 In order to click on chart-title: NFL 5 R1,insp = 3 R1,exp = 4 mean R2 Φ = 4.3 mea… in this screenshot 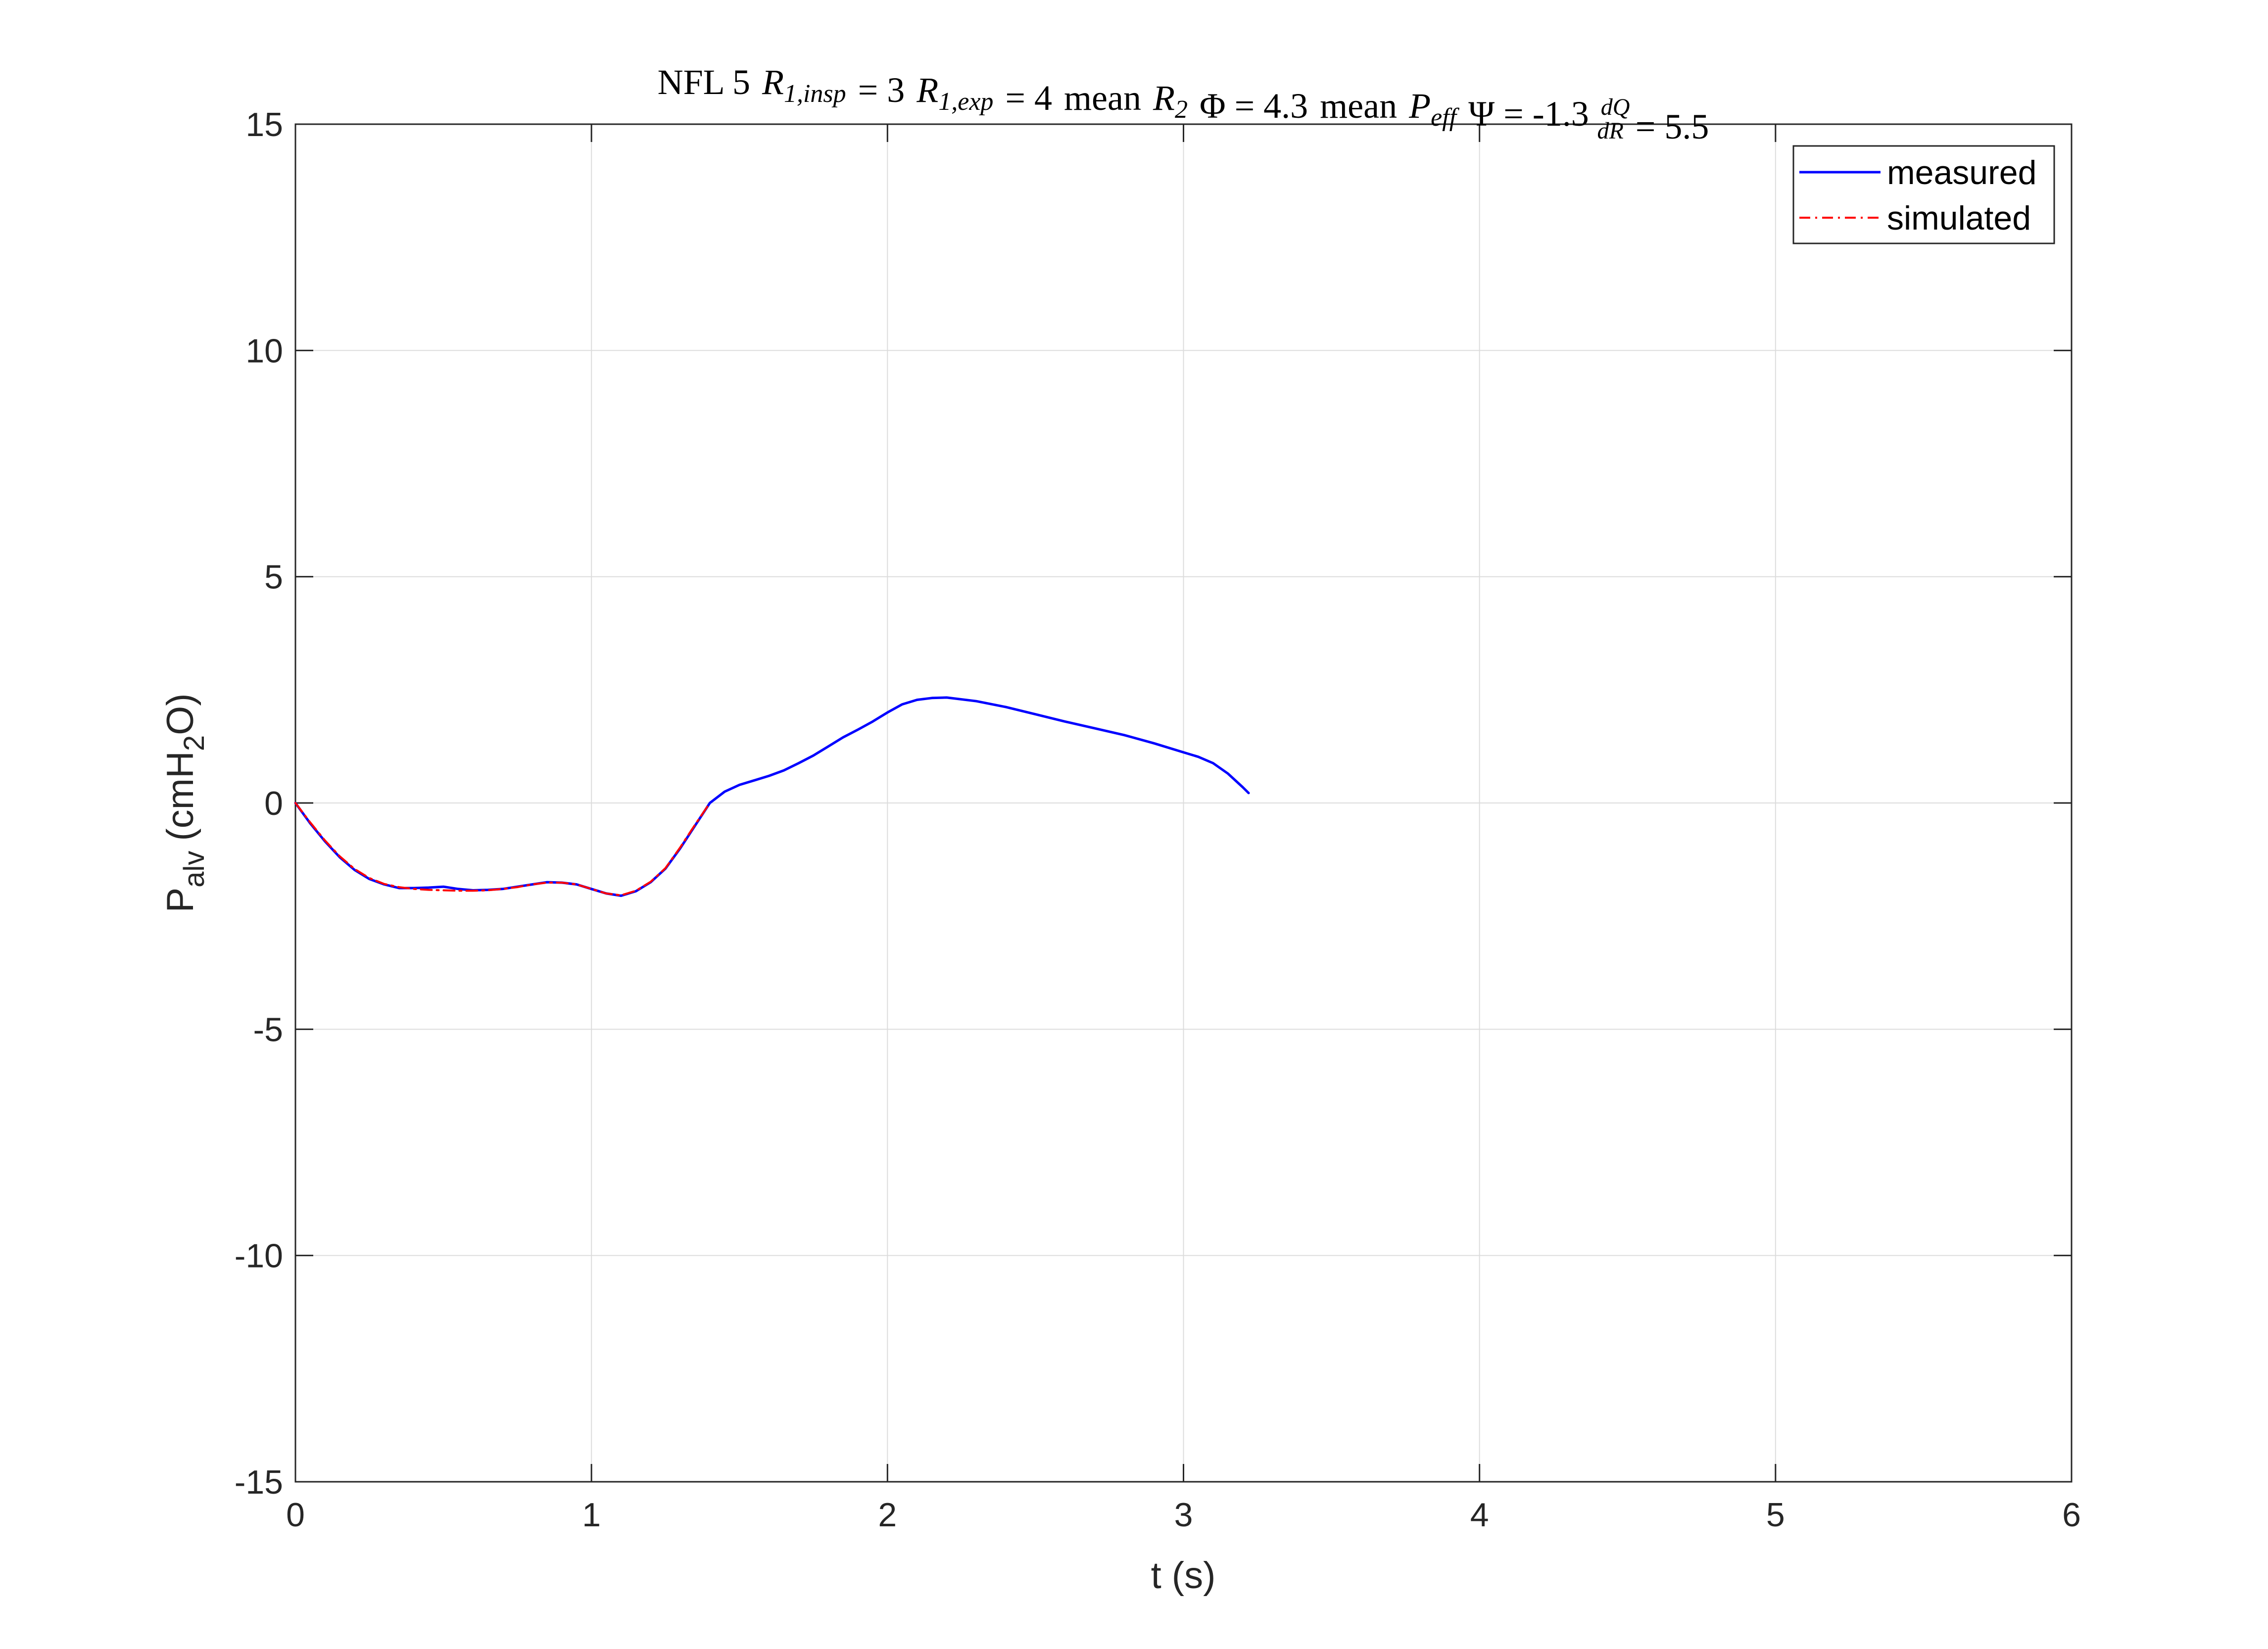, I will do `click(1183, 104)`.